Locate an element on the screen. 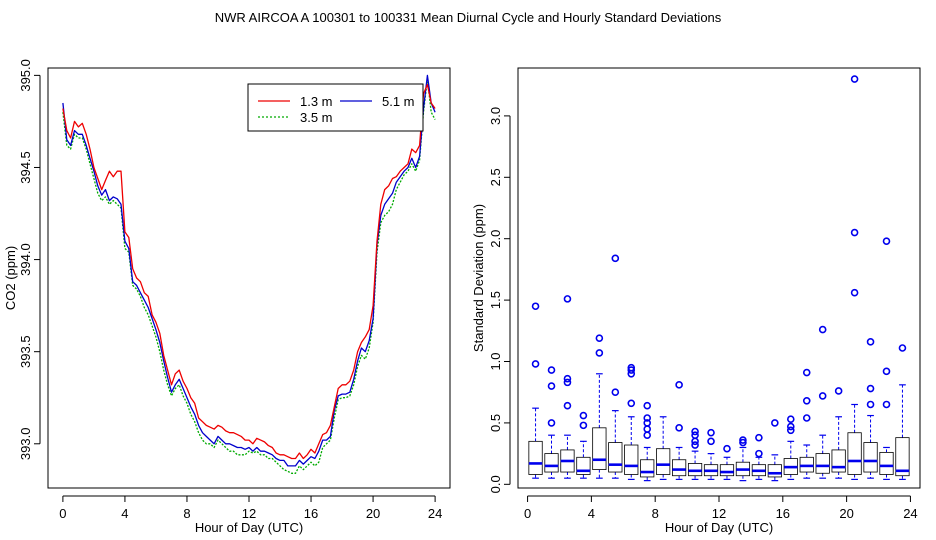 The image size is (936, 540). box-7-iqr is located at coordinates (647, 468).